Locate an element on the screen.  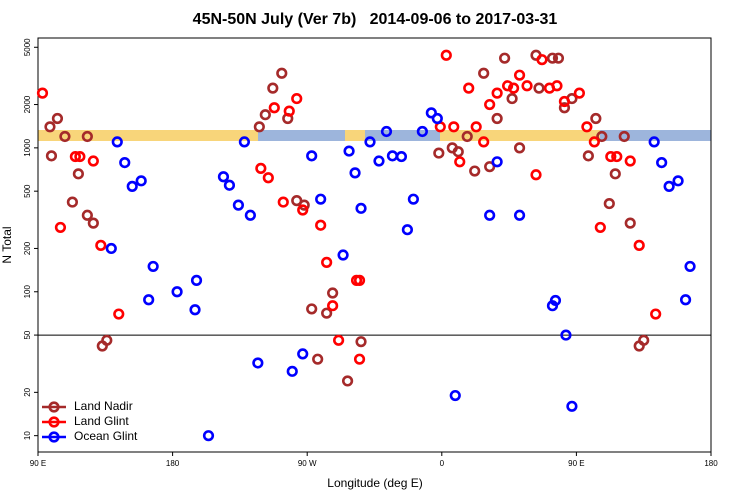
y-tick-label: 20 is located at coordinates (27, 391).